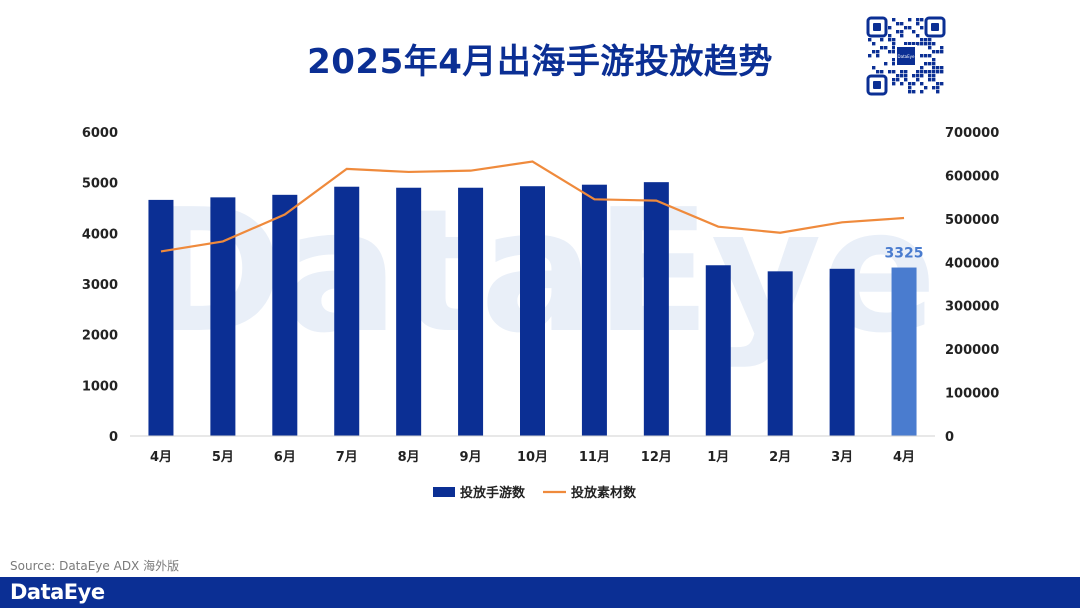 The width and height of the screenshot is (1080, 608). I want to click on y-left-tick-label: 2000, so click(100, 336).